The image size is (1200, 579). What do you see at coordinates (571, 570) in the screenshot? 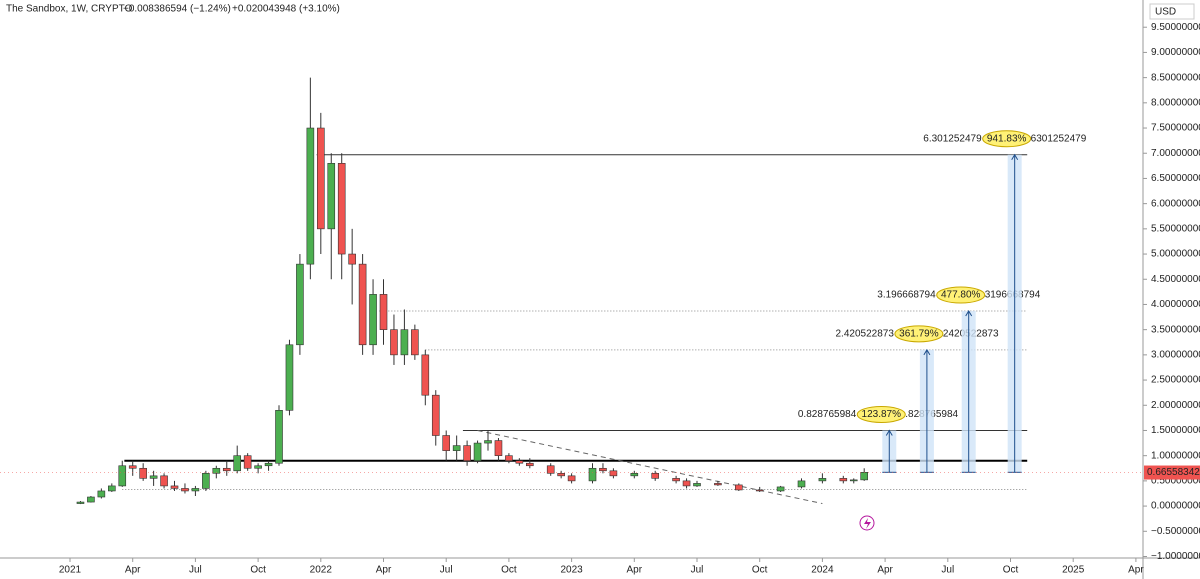
I see `x-tick-label: 2023` at bounding box center [571, 570].